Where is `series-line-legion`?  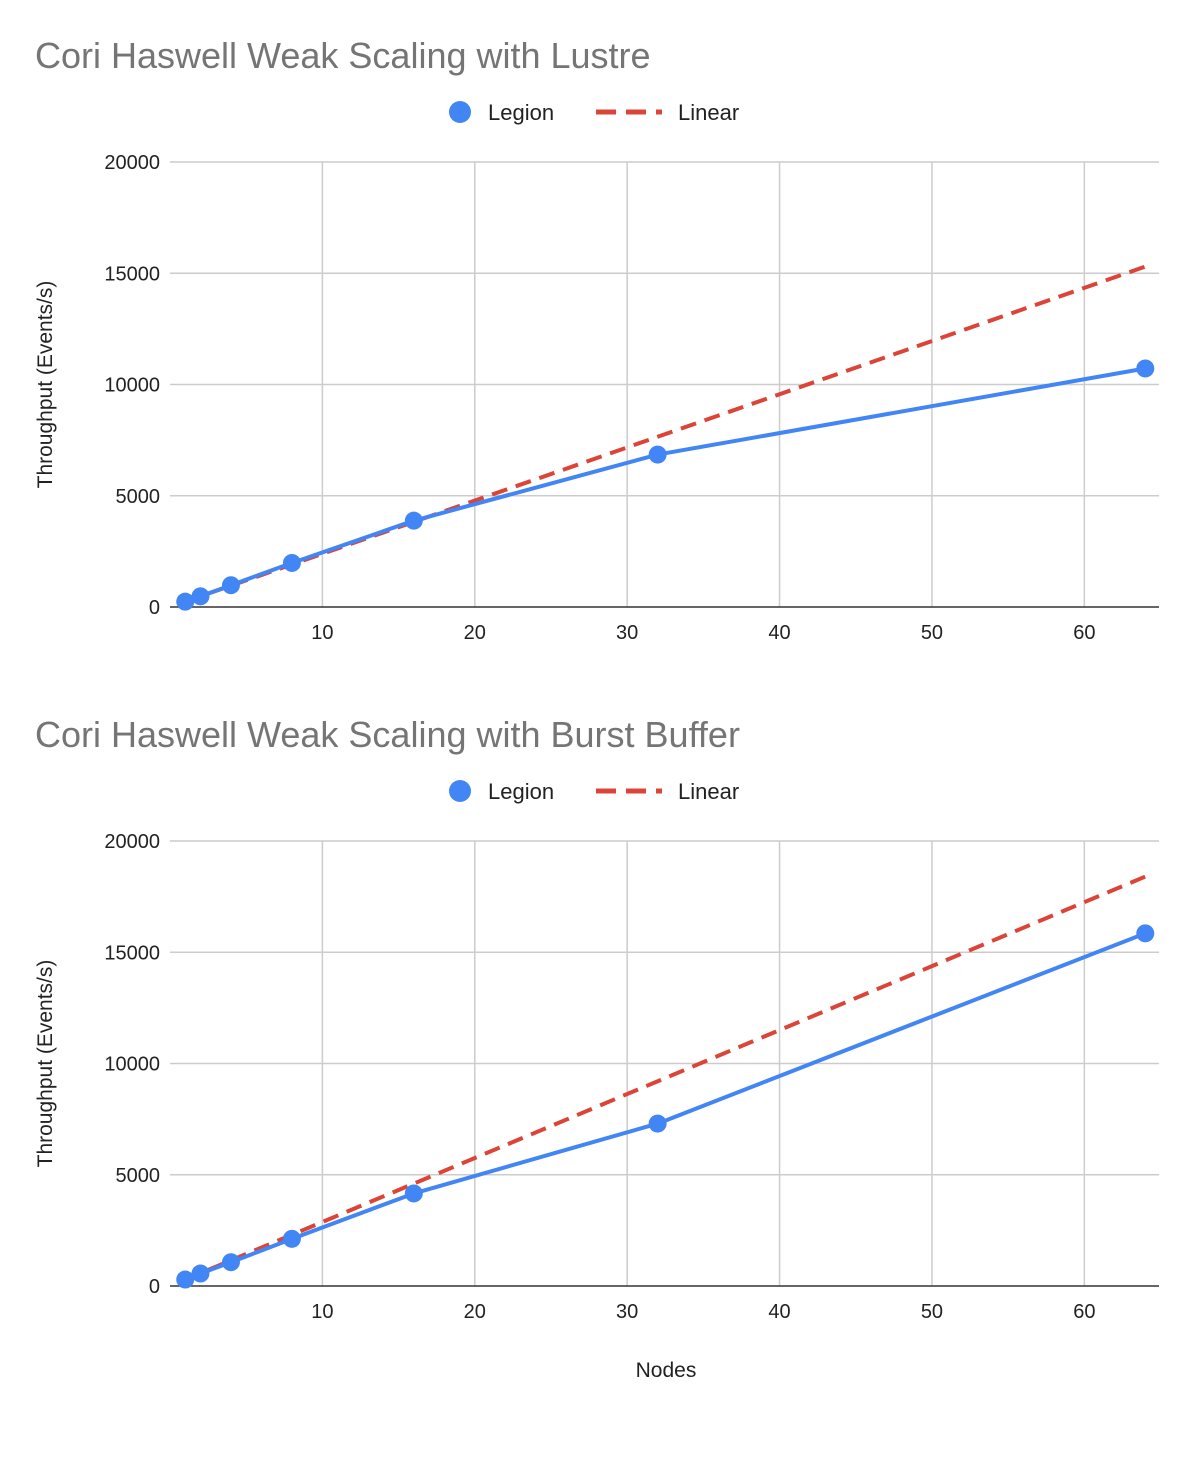 series-line-legion is located at coordinates (665, 485).